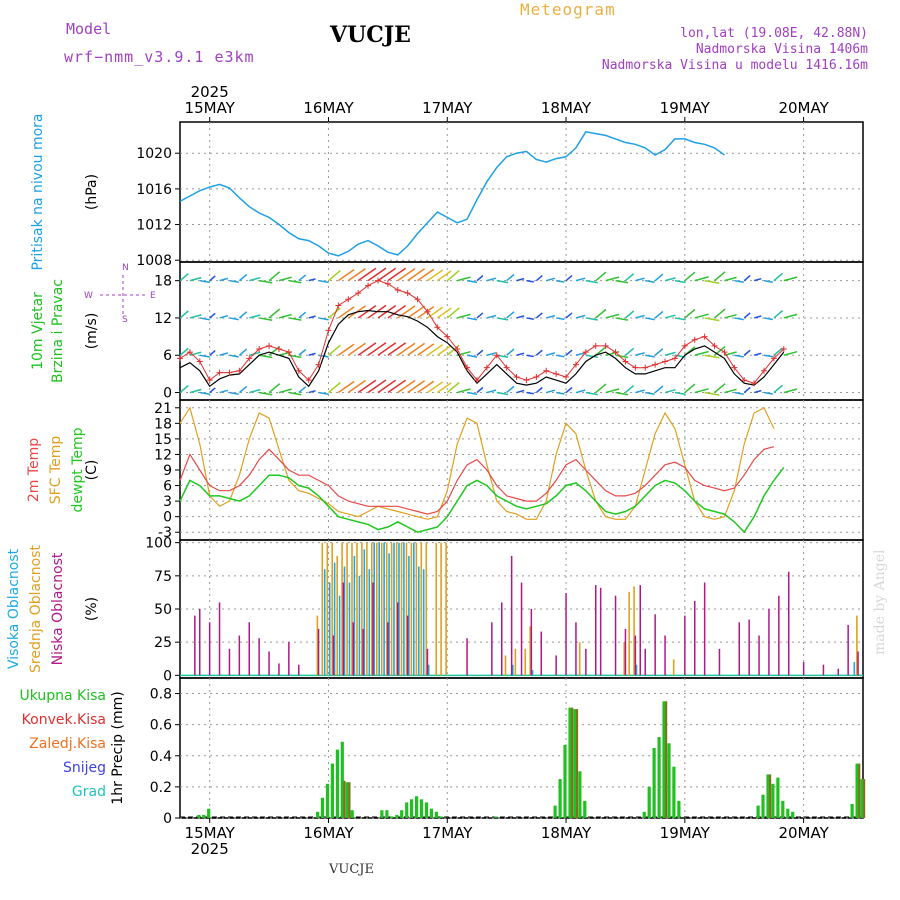 The image size is (900, 900). I want to click on legend-precip-3: Snijeg, so click(84, 768).